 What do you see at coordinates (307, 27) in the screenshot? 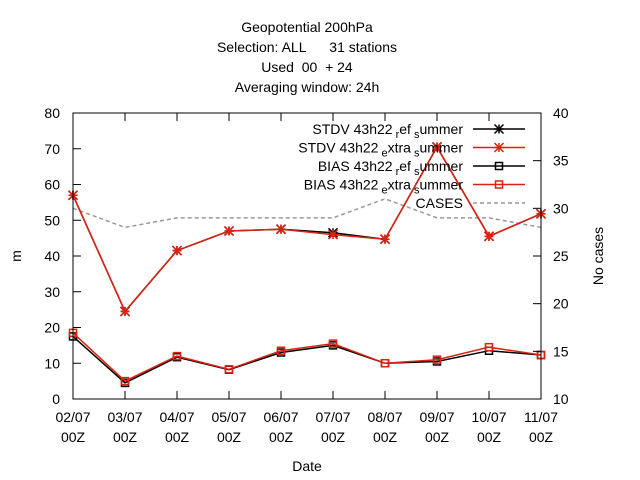
I see `title-line: Geopotential 200hPa` at bounding box center [307, 27].